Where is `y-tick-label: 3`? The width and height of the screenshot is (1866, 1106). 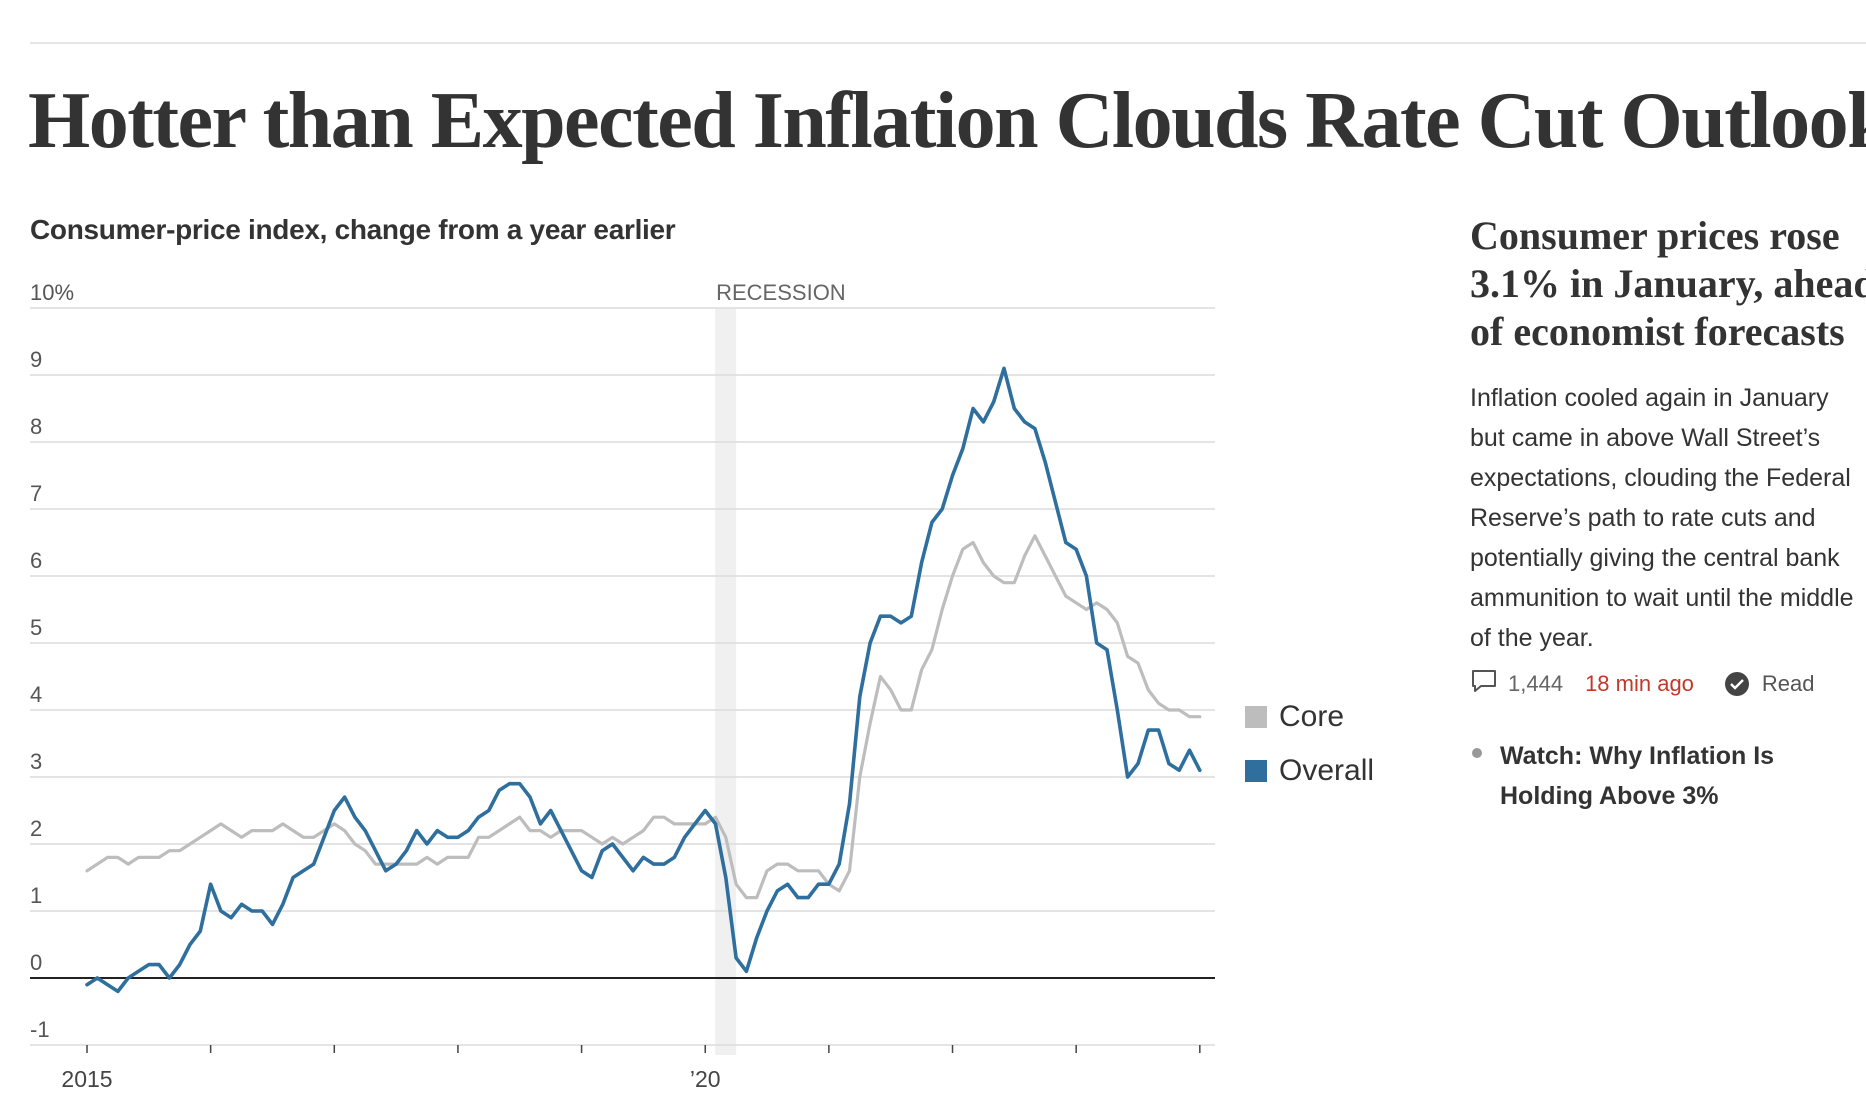 y-tick-label: 3 is located at coordinates (36, 761).